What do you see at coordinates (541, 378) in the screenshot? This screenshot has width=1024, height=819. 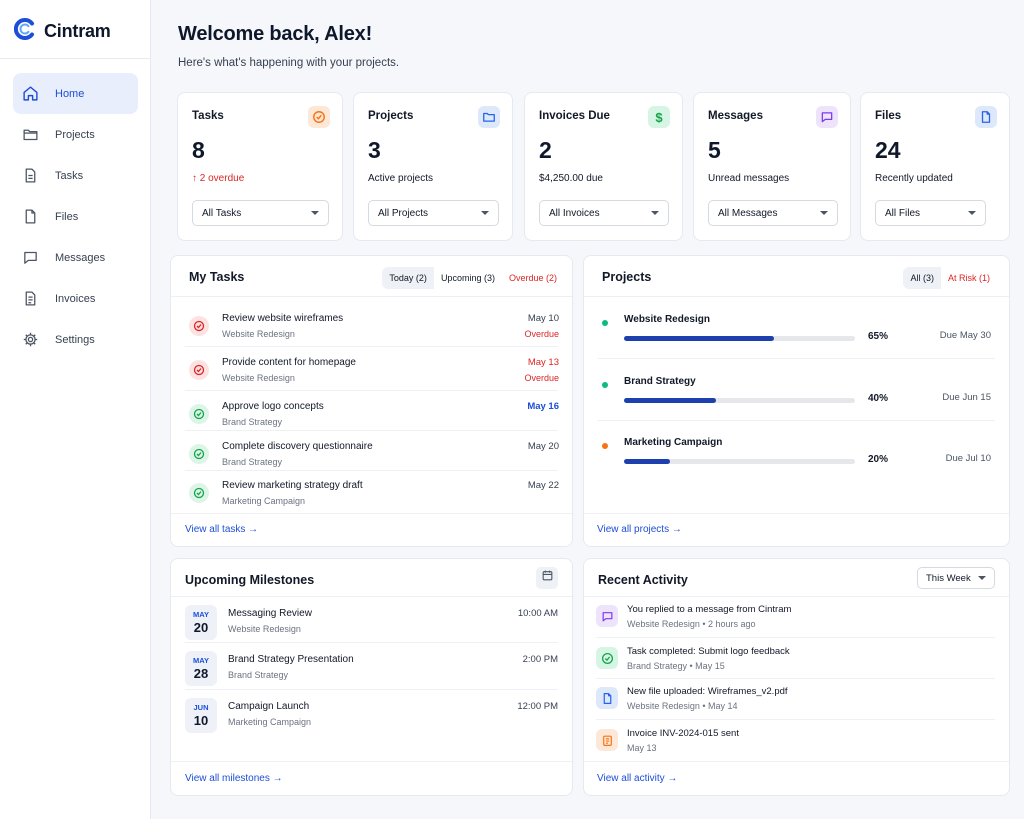 I see `task-status: Overdue` at bounding box center [541, 378].